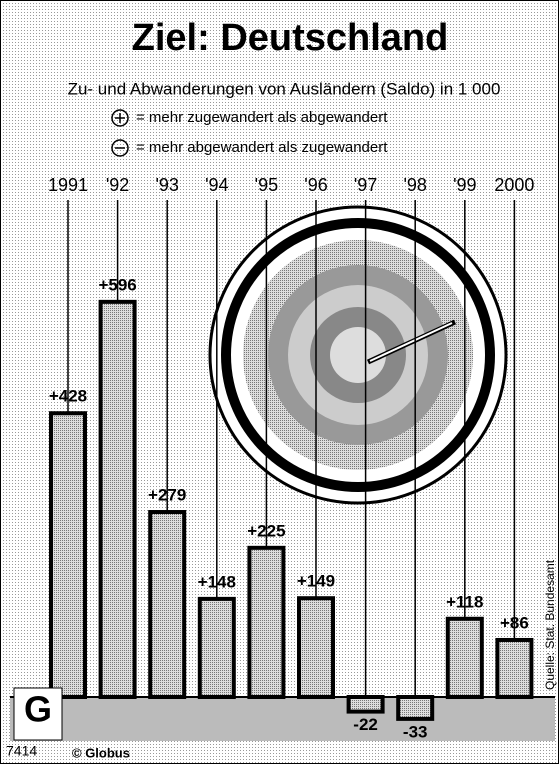 The width and height of the screenshot is (559, 764). Describe the element at coordinates (166, 185) in the screenshot. I see `x-tick-label: '93` at that location.